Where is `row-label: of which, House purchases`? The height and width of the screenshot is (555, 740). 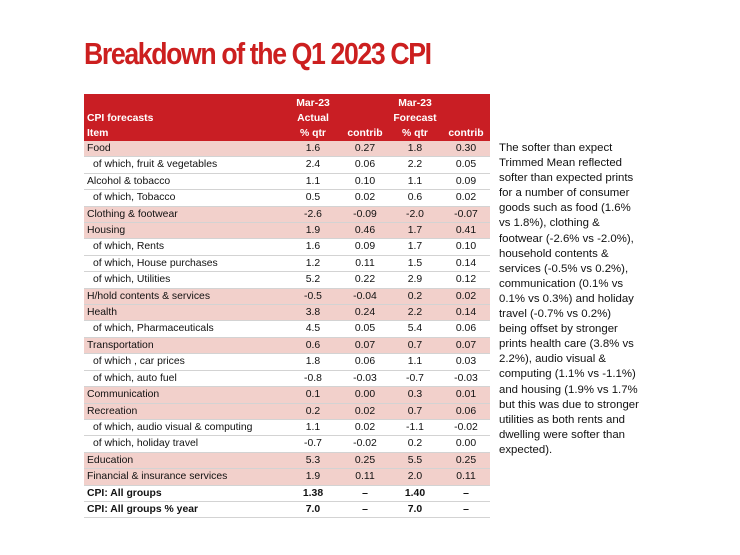
row-label: of which, House purchases is located at coordinates (184, 264).